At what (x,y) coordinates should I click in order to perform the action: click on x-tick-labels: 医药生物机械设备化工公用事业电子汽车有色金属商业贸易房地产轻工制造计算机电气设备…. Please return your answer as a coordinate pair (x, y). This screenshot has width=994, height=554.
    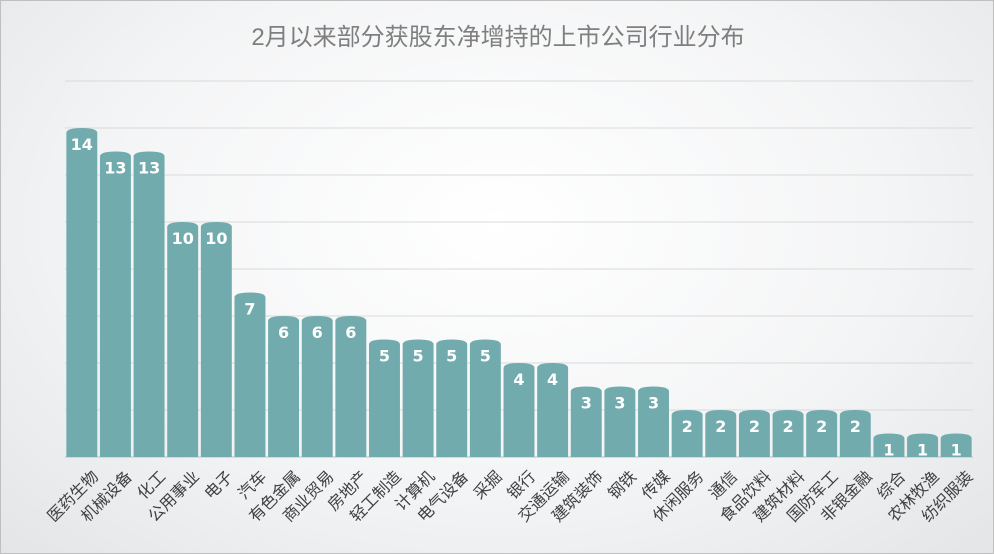
    Looking at the image, I should click on (509, 496).